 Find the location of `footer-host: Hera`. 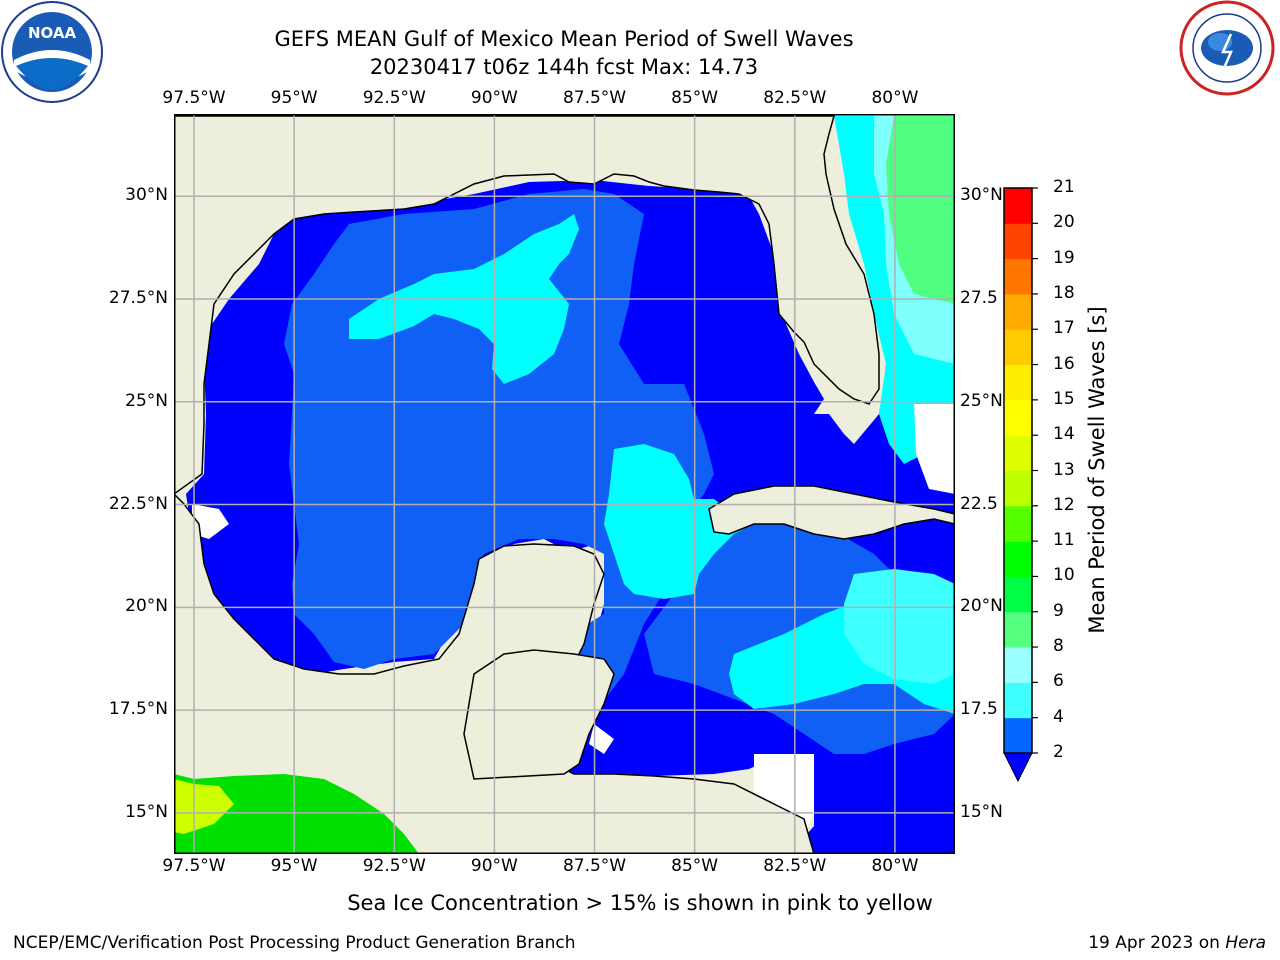

footer-host: Hera is located at coordinates (1245, 943).